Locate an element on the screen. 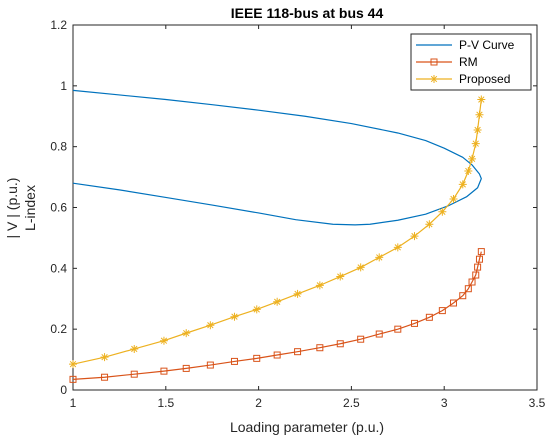 This screenshot has height=439, width=550. y-axis-label-lindex: L-index is located at coordinates (30, 208).